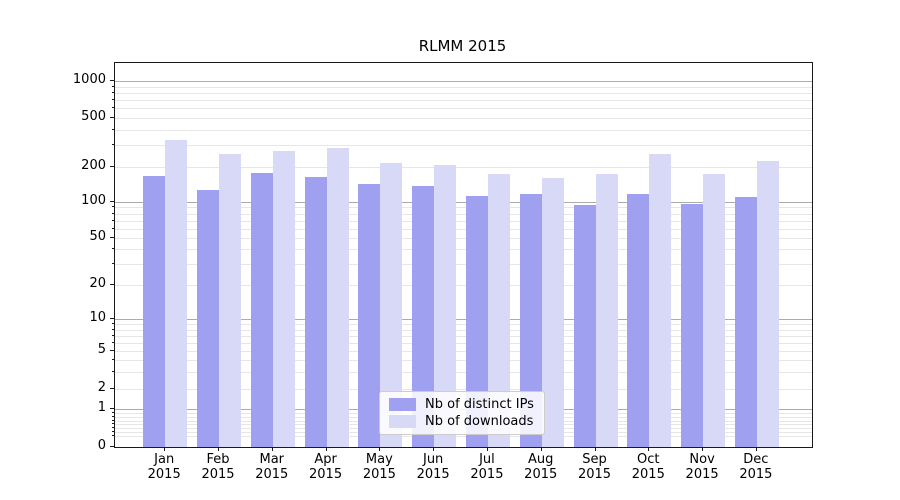 This screenshot has height=500, width=900. I want to click on bar-nb-of-distinct-ips-apr, so click(315, 311).